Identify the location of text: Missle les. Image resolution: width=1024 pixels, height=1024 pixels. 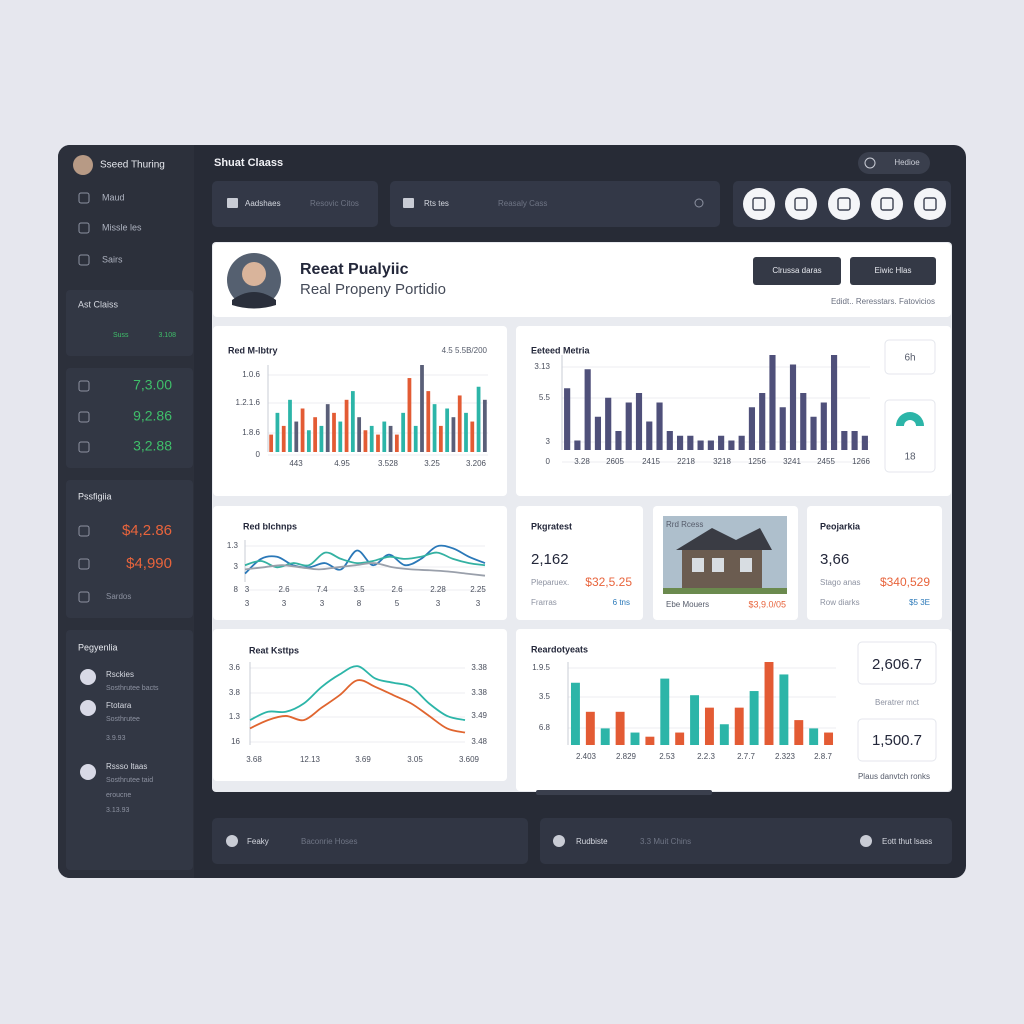
(122, 227).